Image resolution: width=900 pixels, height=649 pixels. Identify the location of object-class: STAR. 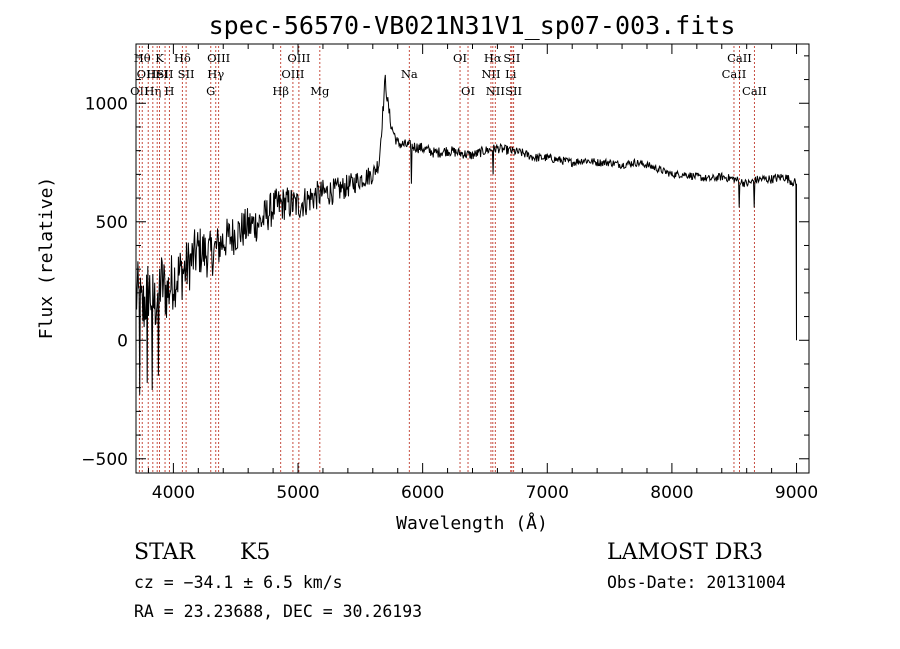
(164, 552).